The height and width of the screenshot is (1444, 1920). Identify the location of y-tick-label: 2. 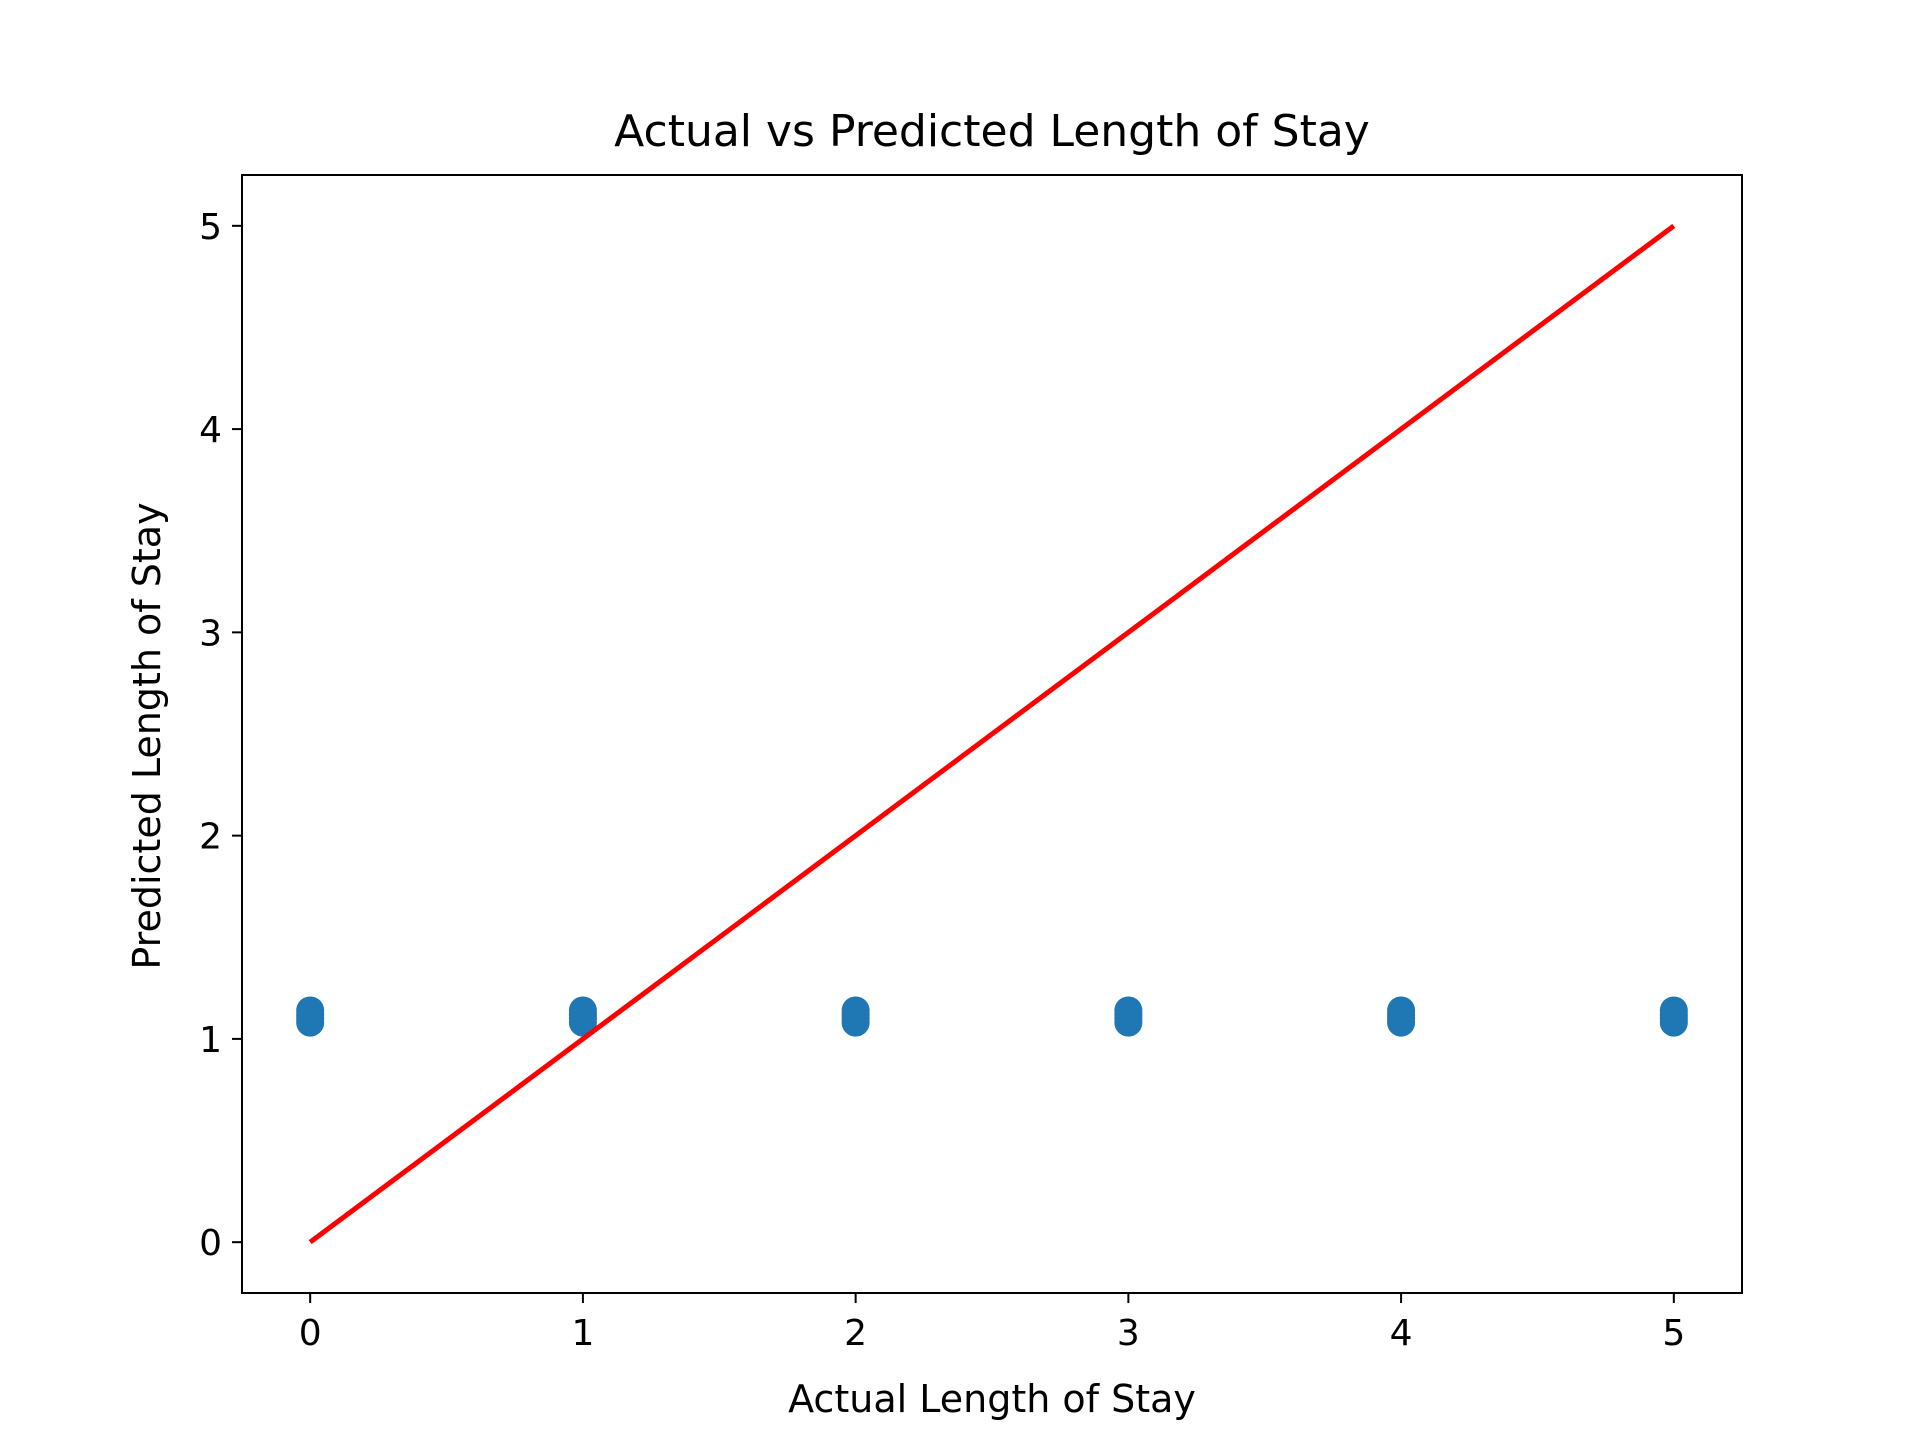
(210, 837).